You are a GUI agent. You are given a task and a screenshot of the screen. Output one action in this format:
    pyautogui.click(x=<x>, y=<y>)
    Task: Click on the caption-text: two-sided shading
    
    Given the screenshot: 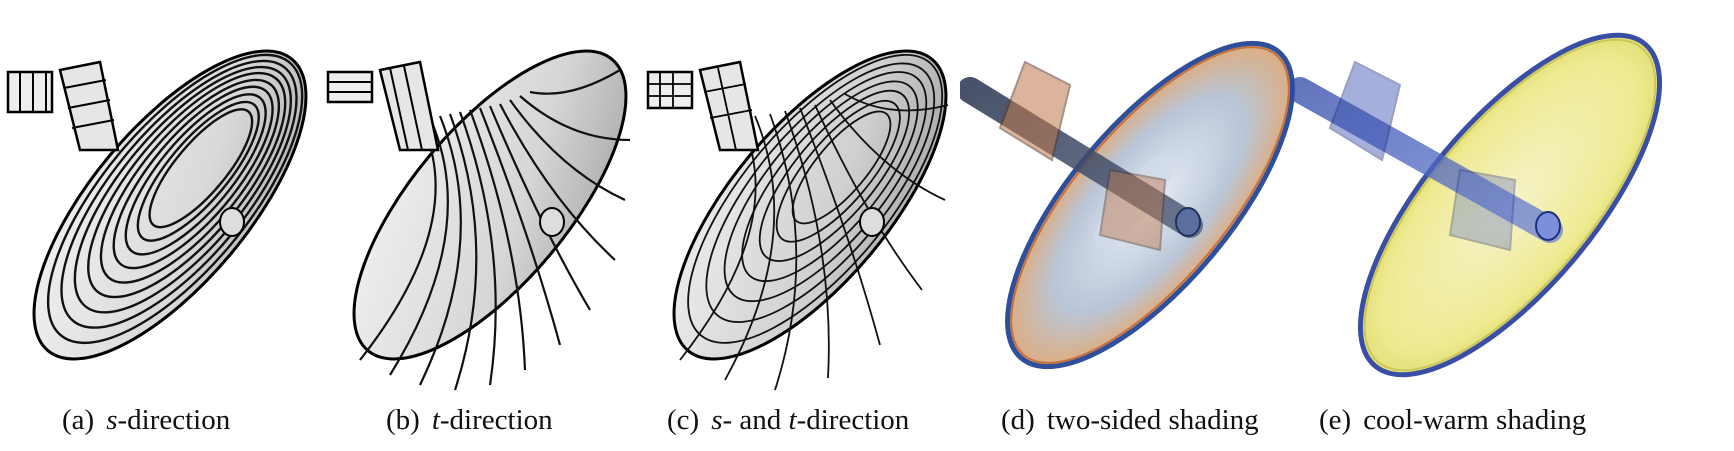 What is the action you would take?
    pyautogui.click(x=1153, y=420)
    